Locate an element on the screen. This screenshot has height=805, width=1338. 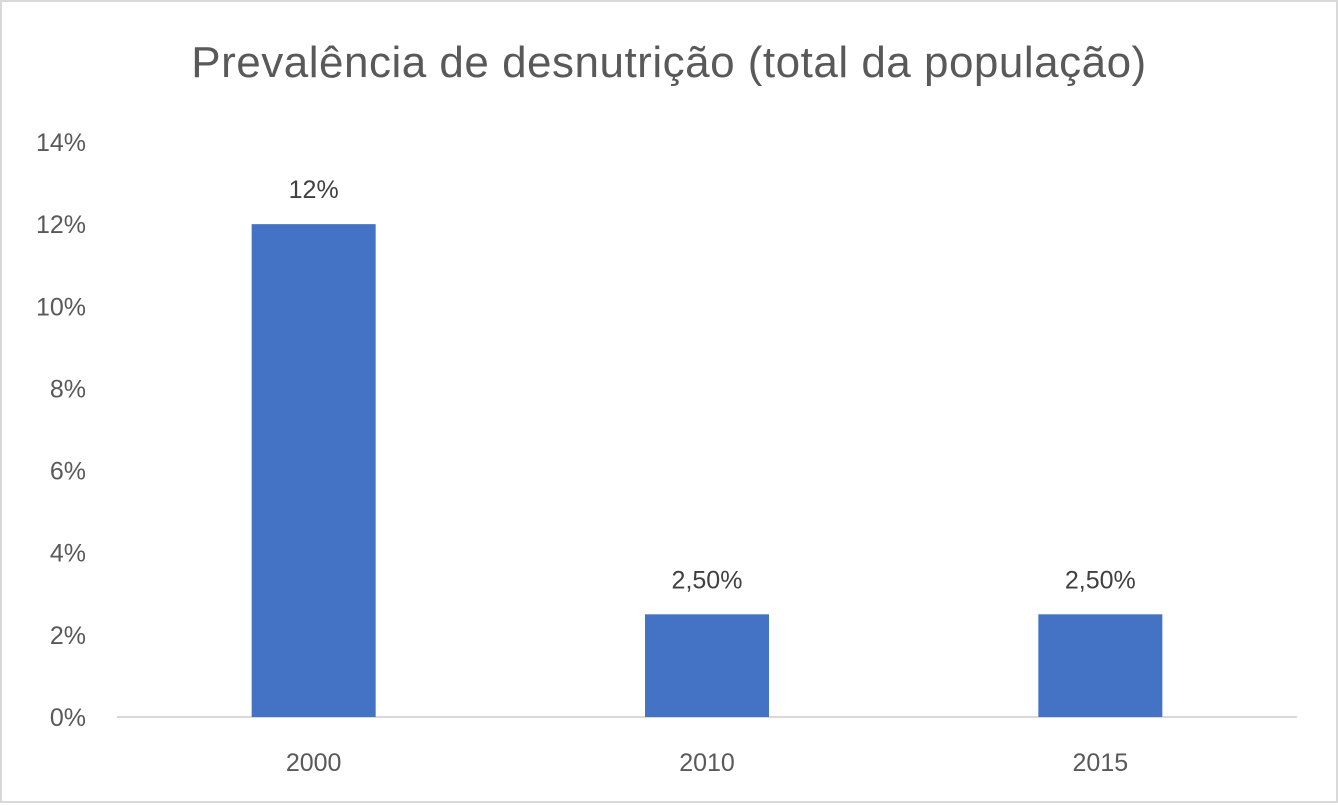
y-tick-label: 6% is located at coordinates (68, 472).